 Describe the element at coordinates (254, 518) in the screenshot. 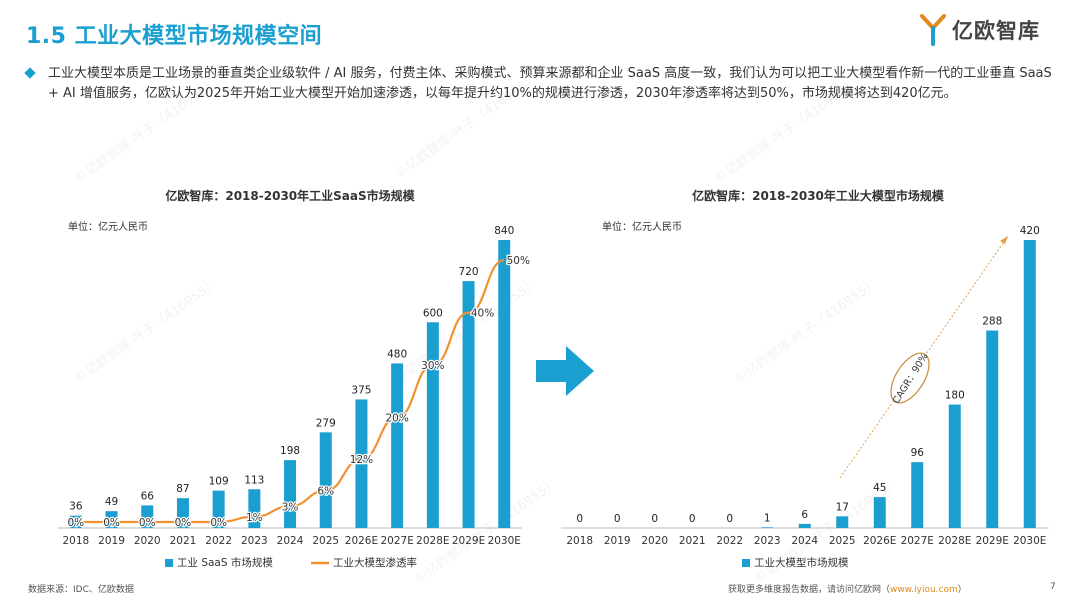

I see `line-value-label: 1%` at that location.